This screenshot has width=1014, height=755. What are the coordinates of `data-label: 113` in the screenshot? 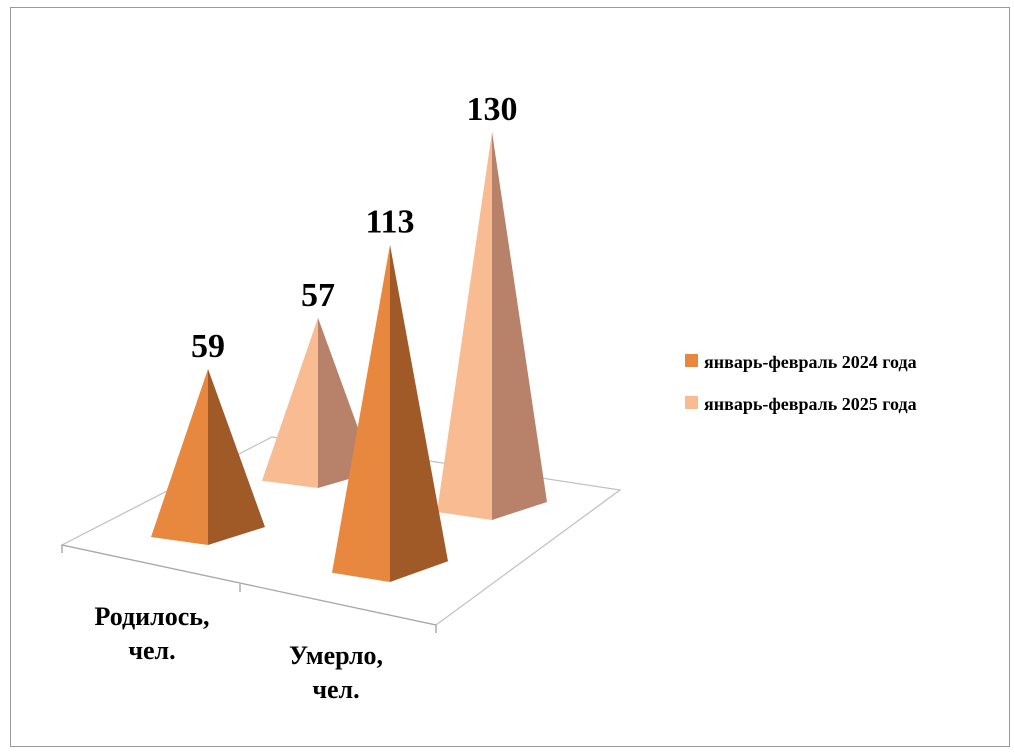 It's located at (389, 222).